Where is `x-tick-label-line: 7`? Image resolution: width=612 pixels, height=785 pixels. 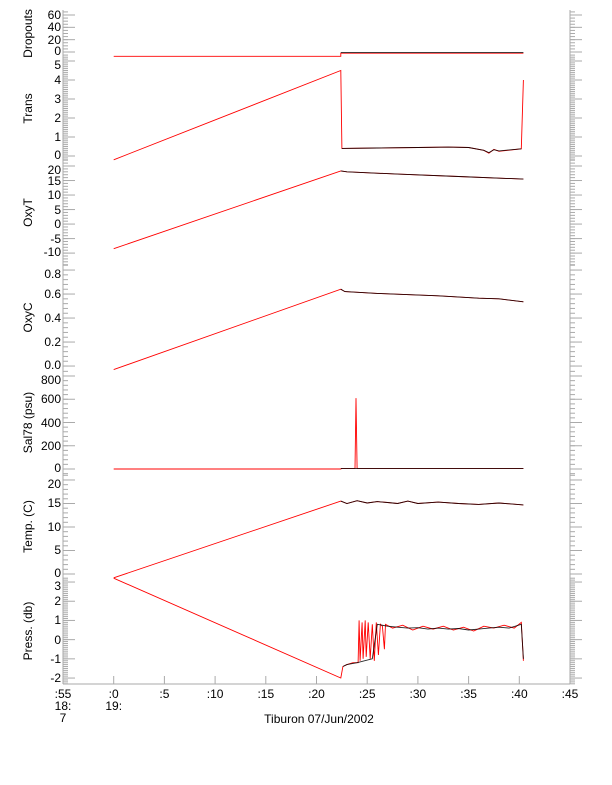
x-tick-label-line: 7 is located at coordinates (63, 718).